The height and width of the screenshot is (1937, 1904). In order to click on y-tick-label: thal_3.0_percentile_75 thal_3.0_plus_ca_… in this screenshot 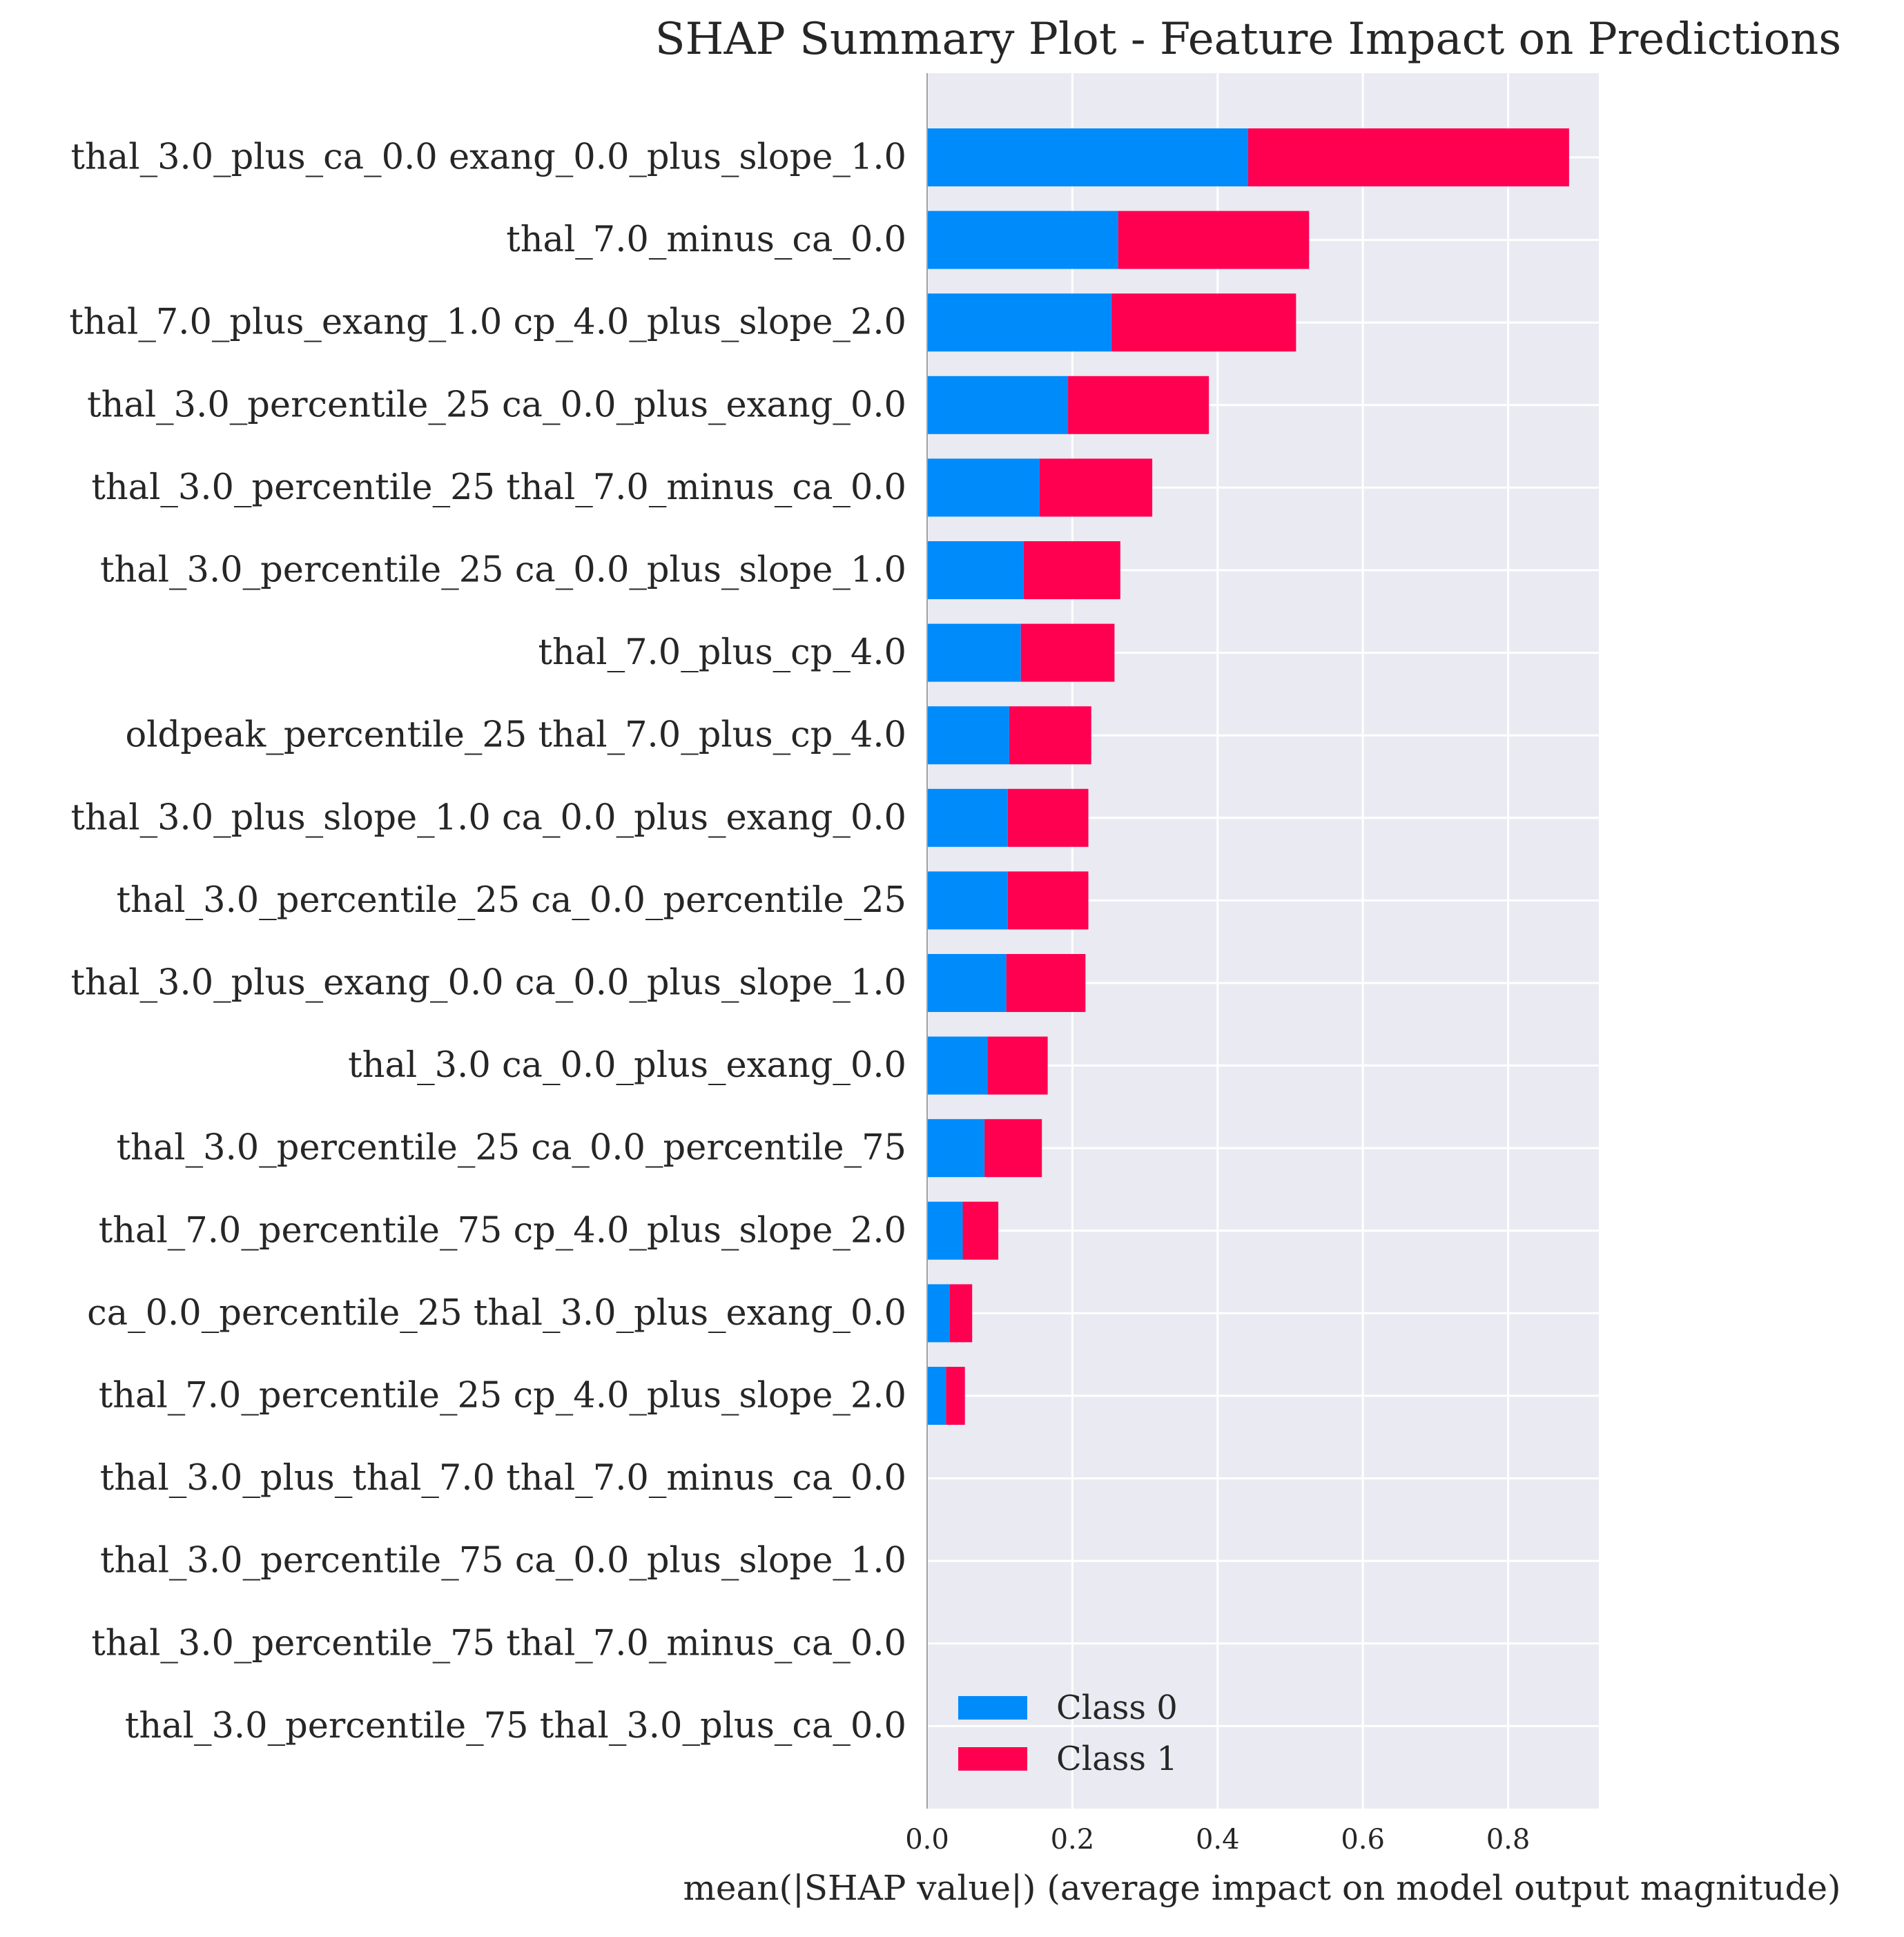, I will do `click(515, 1726)`.